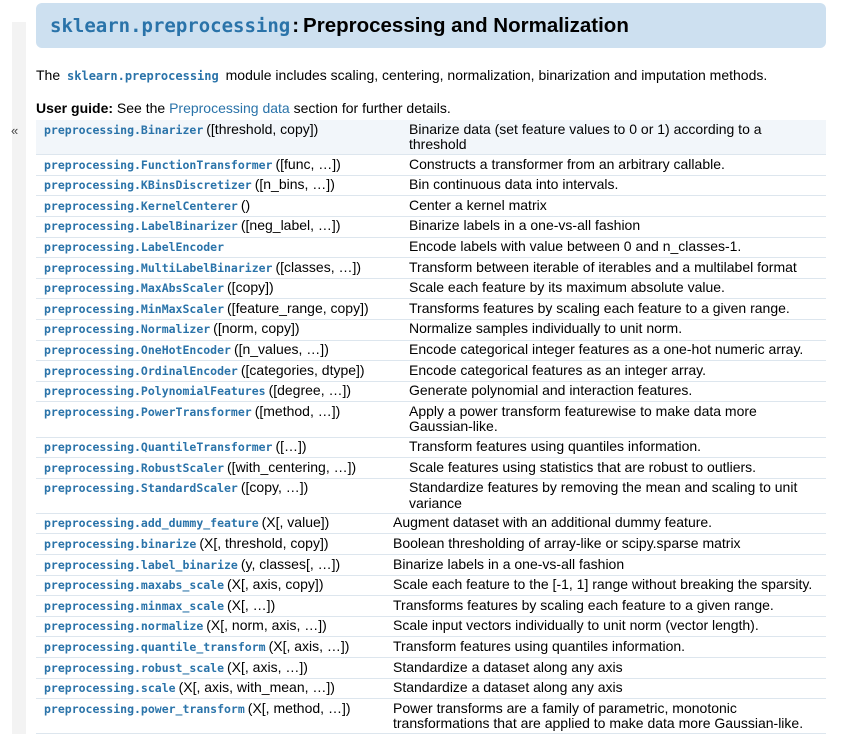 This screenshot has width=841, height=734. Describe the element at coordinates (141, 564) in the screenshot. I see `api-name-link: preprocessing.label_binarize` at that location.